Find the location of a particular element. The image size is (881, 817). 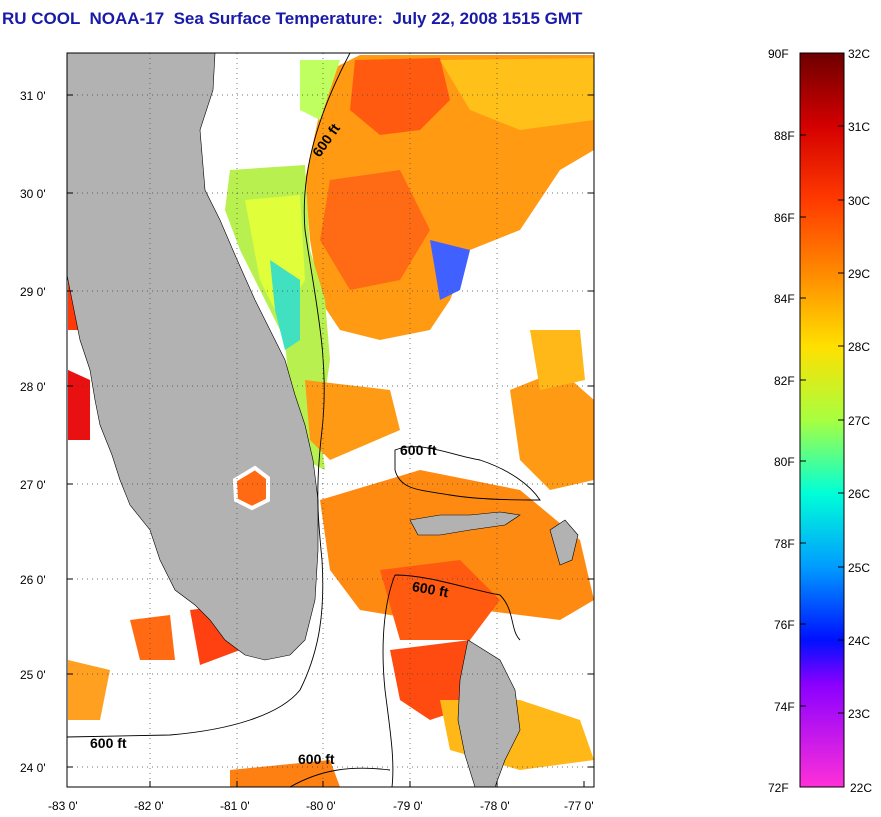

scale-c-label: 28C is located at coordinates (859, 347).